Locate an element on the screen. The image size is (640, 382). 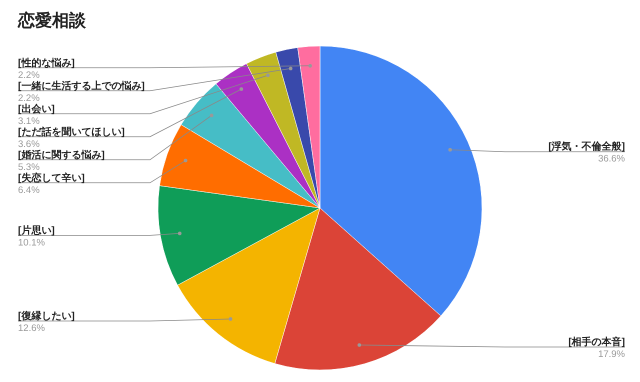
chart-title: 恋愛相談 is located at coordinates (52, 20).